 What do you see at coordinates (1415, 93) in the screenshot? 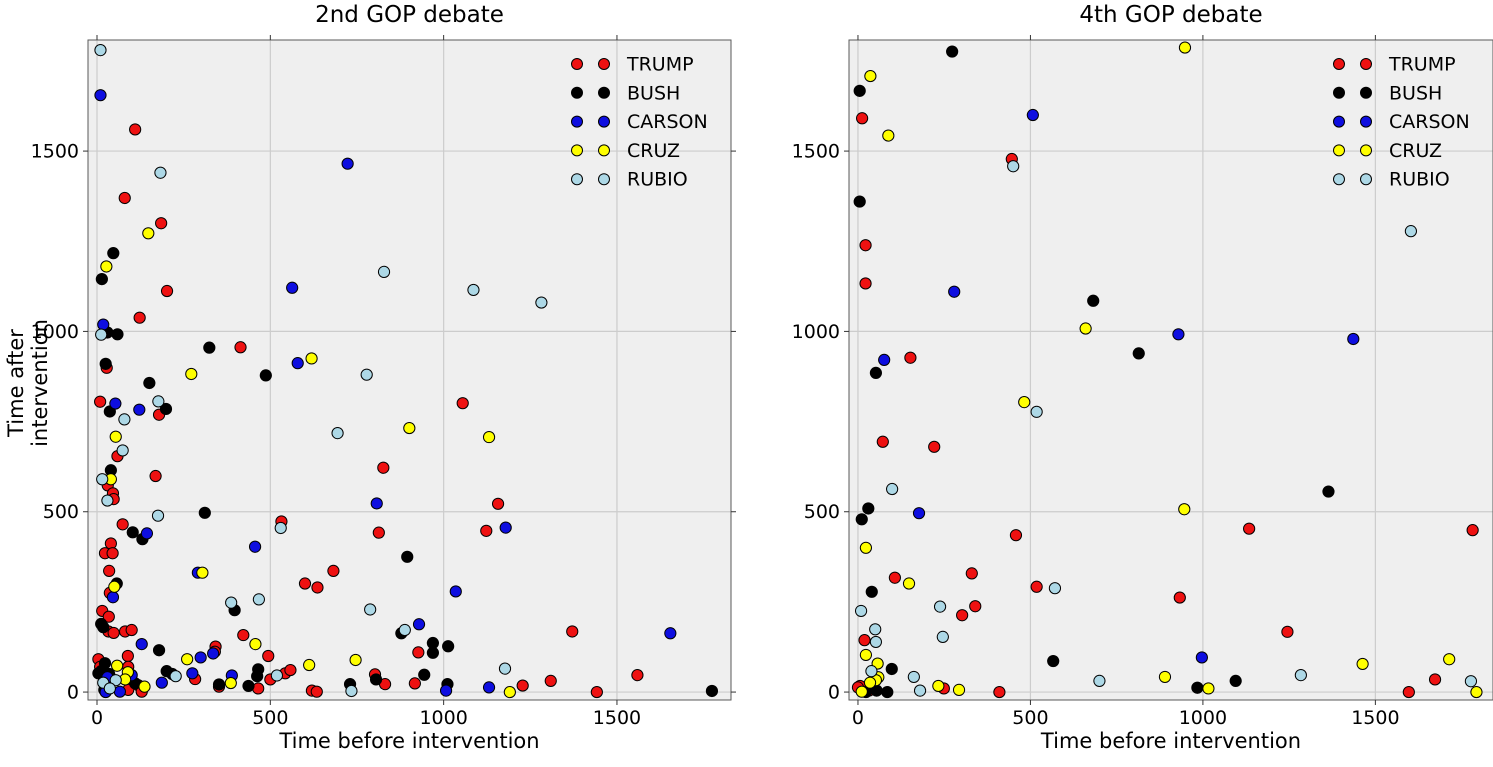
I see `legend-label-bush: BUSH` at bounding box center [1415, 93].